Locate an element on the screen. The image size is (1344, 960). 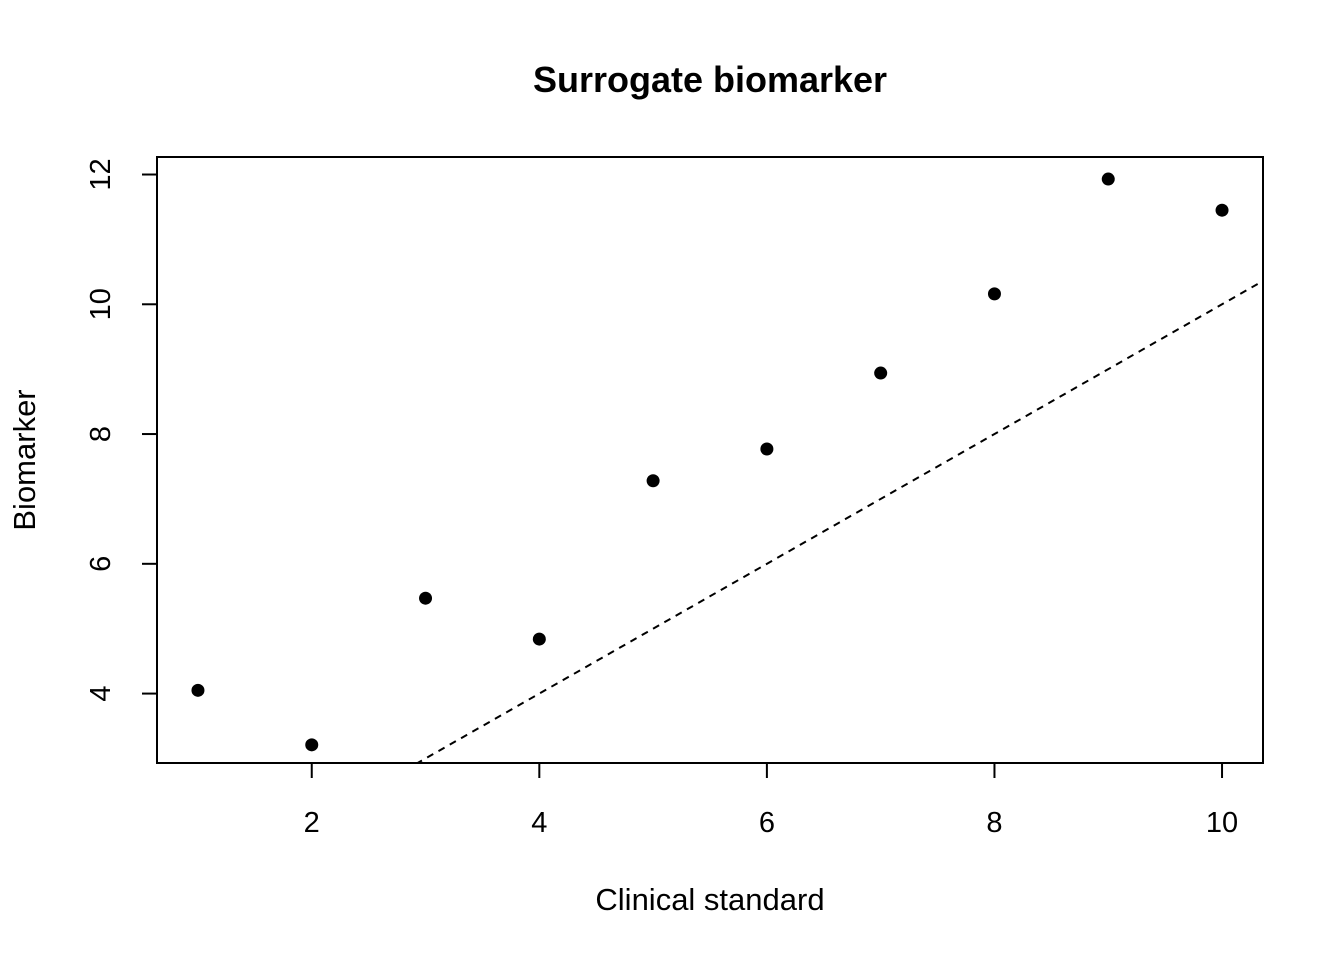
y-tick-label: 6 is located at coordinates (101, 564).